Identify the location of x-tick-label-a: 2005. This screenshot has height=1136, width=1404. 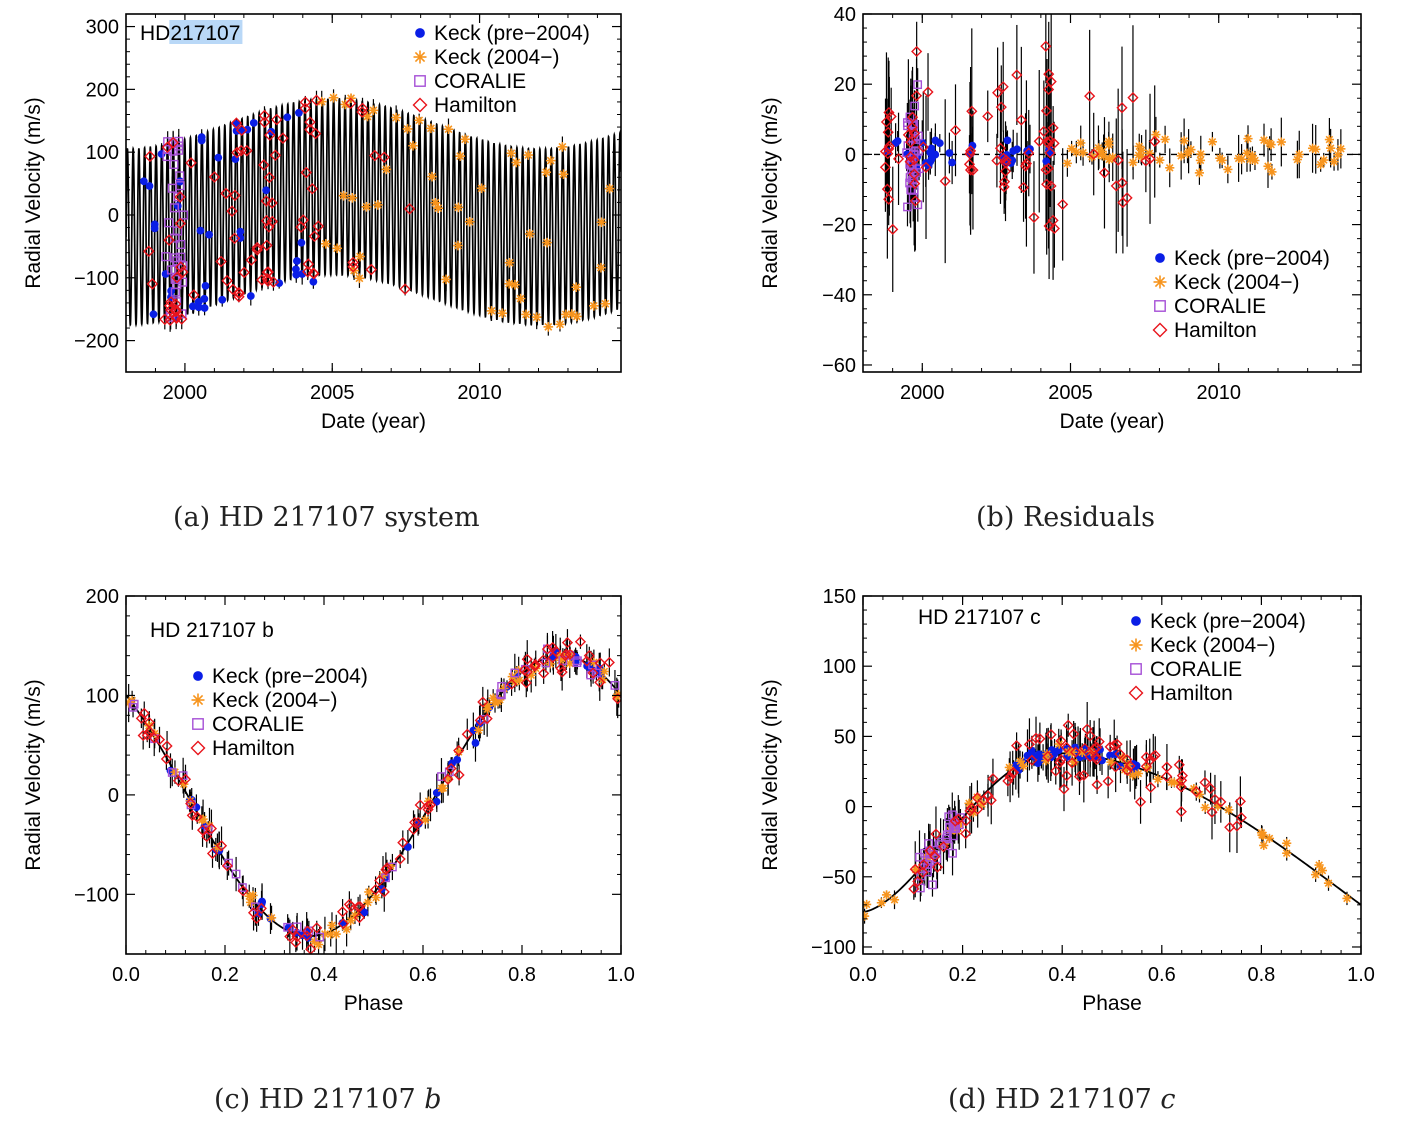
(332, 393).